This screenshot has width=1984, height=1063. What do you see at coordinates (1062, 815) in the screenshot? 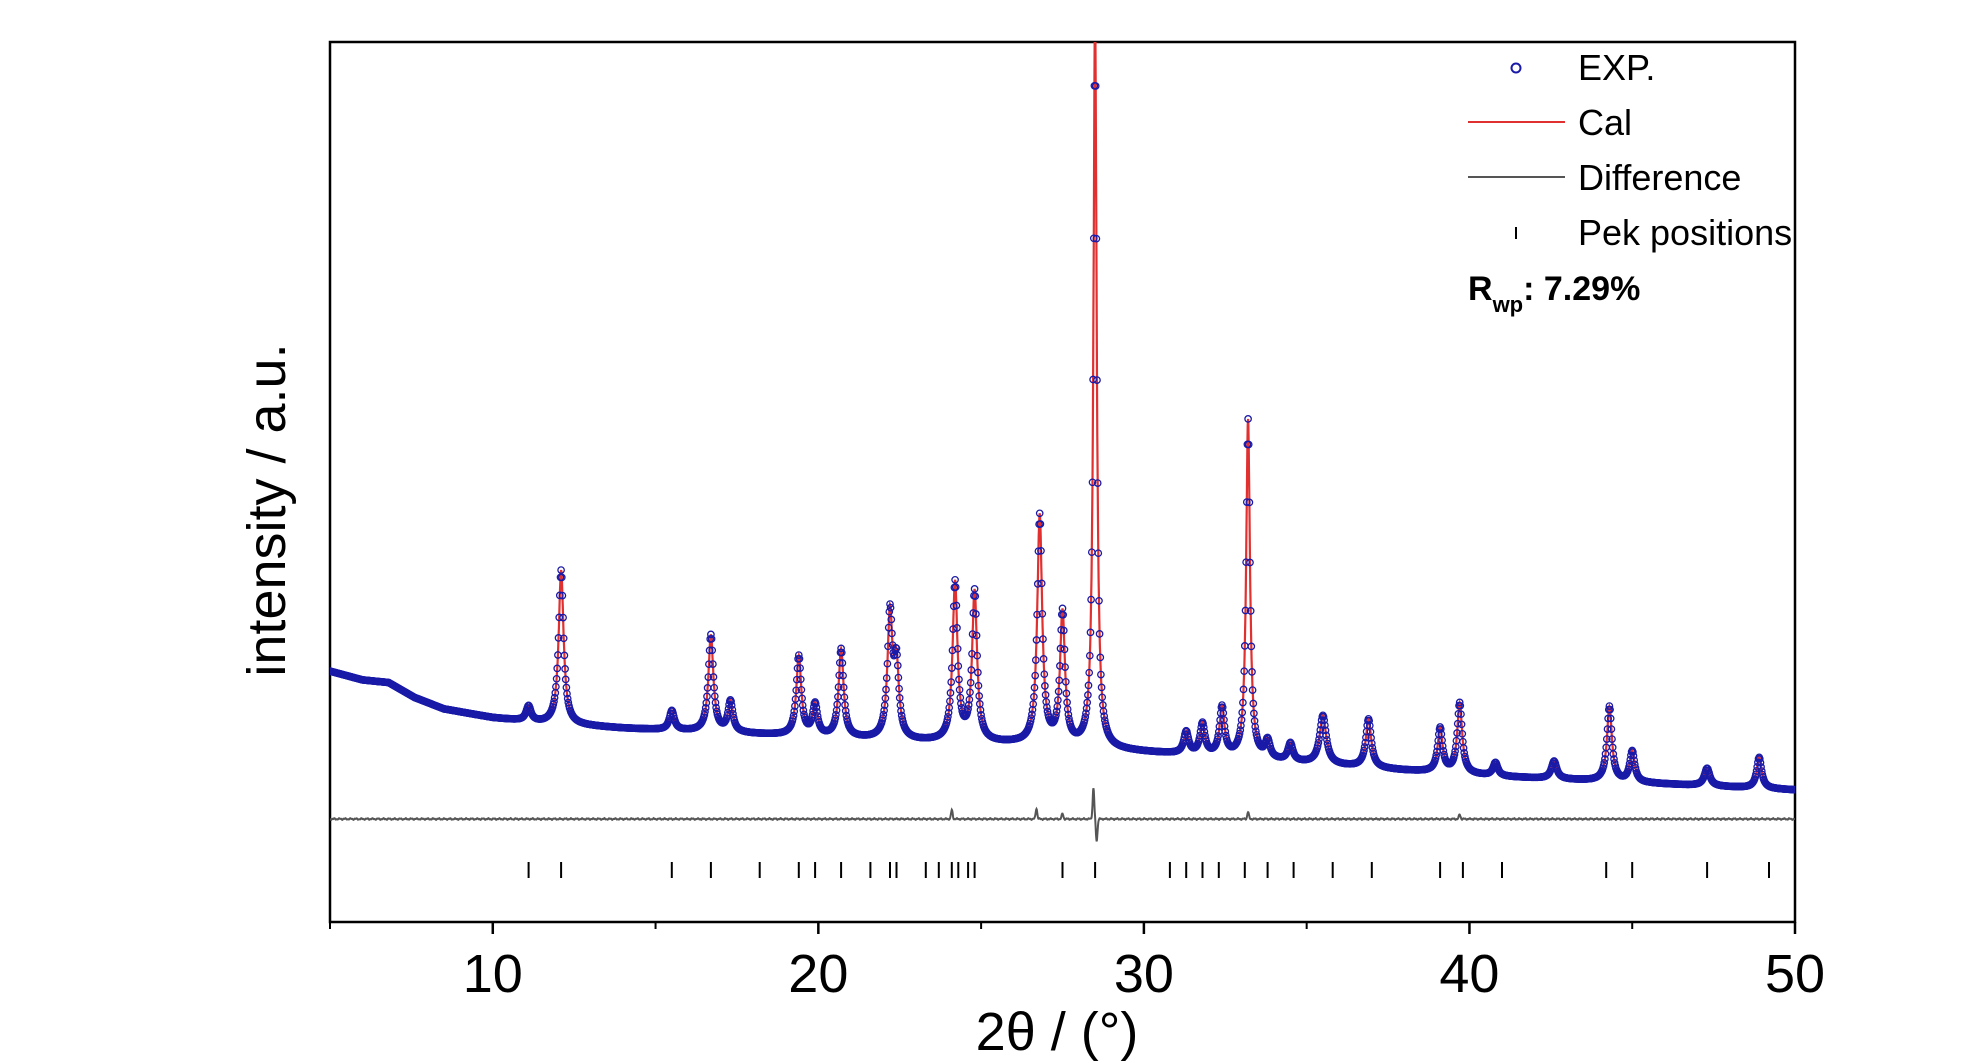
I see `difference-curve` at bounding box center [1062, 815].